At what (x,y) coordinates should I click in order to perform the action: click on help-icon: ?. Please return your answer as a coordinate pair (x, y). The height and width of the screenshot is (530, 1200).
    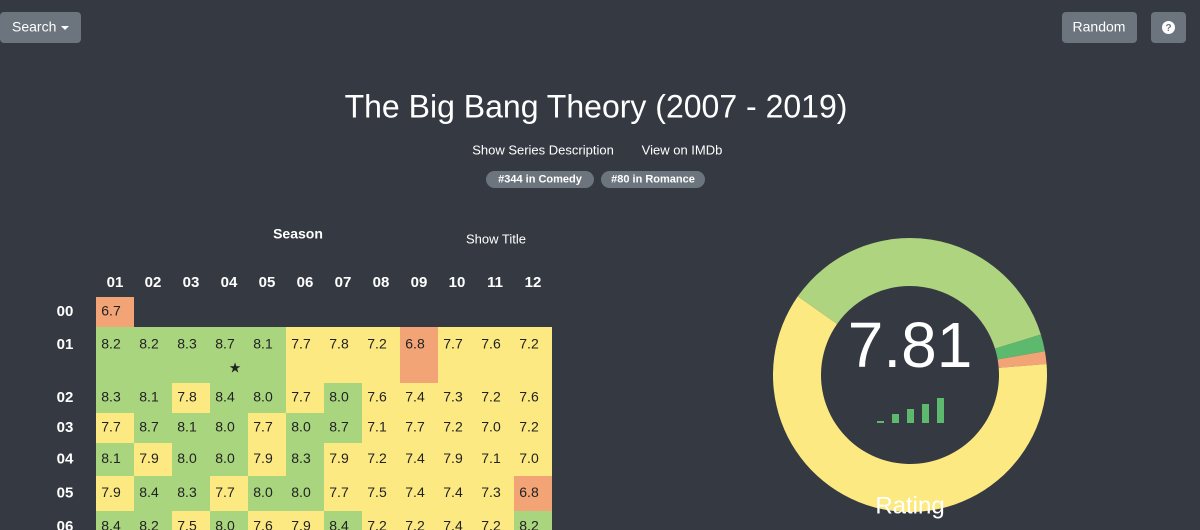
    Looking at the image, I should click on (1168, 28).